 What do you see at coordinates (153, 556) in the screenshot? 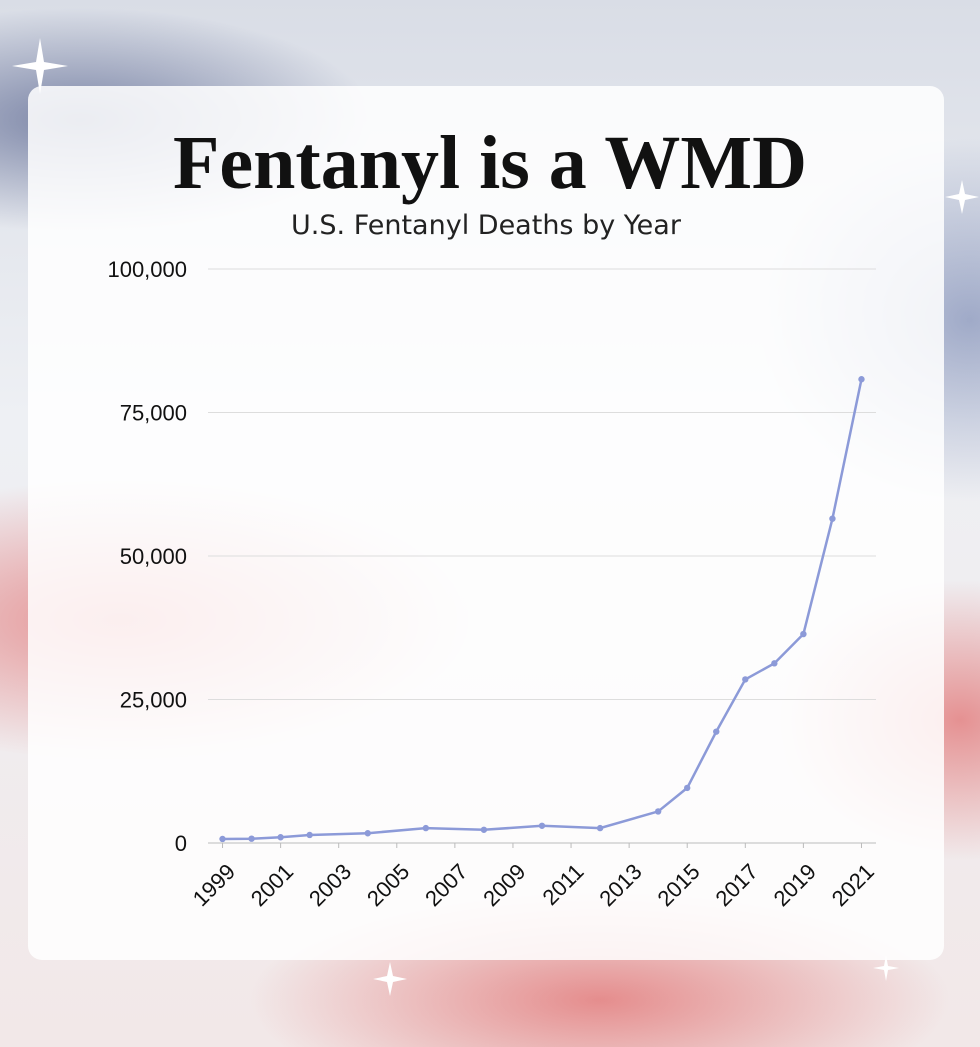
I see `y-tick-label: 50,000` at bounding box center [153, 556].